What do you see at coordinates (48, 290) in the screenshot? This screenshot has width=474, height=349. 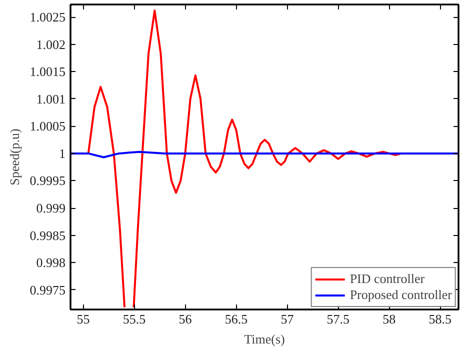 I see `y-tick-label: 0.9975` at bounding box center [48, 290].